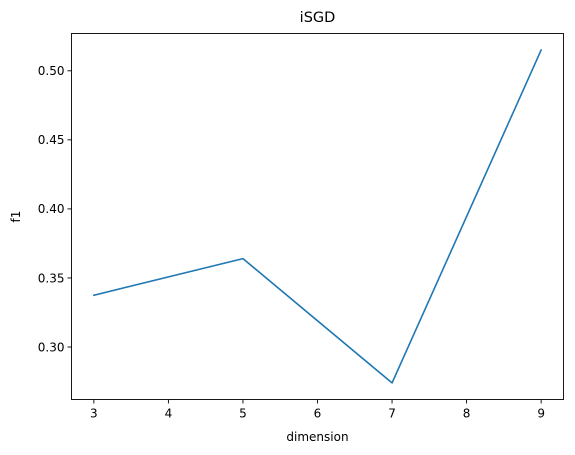  I want to click on x-tick-label: 7, so click(392, 414).